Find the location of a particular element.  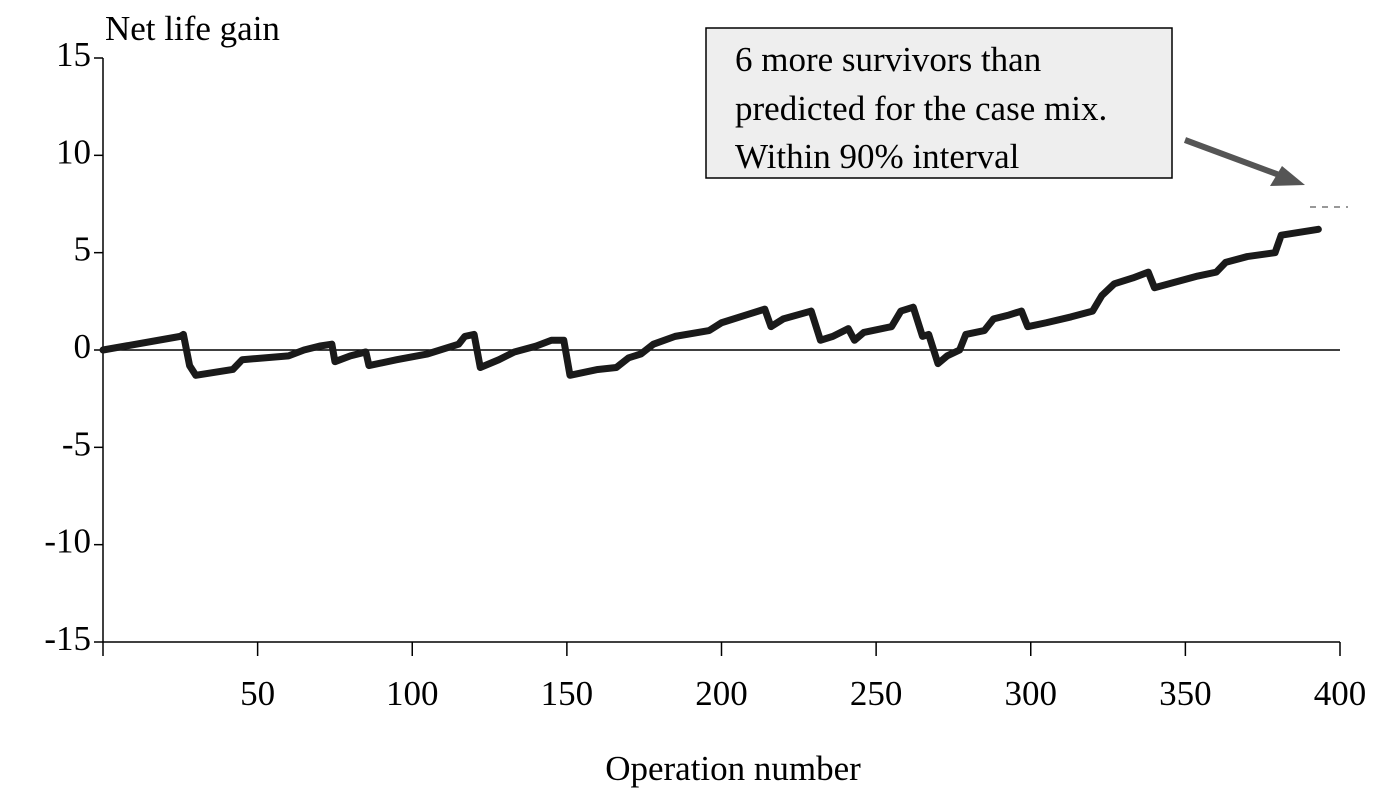

x-axis-label: Operation number is located at coordinates (733, 768).